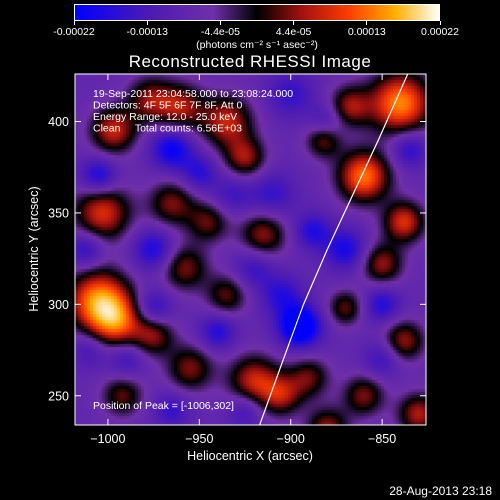 This screenshot has height=500, width=500. Describe the element at coordinates (220, 32) in the screenshot. I see `colorbar-tick-label: -4.4e-05` at that location.